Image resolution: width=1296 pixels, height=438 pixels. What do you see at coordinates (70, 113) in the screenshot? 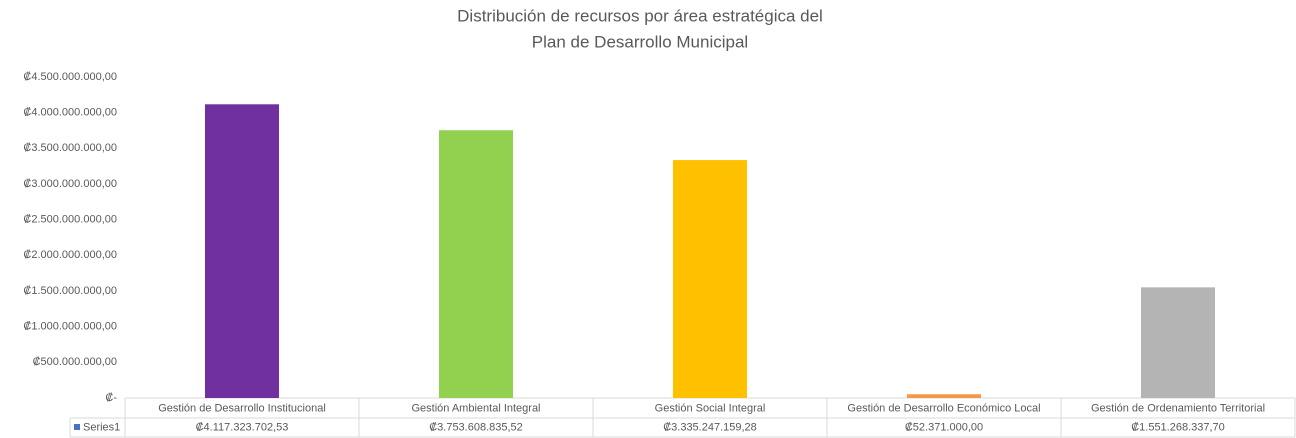
I see `y-tick-label: ₡4.000.000.000,00` at bounding box center [70, 113].